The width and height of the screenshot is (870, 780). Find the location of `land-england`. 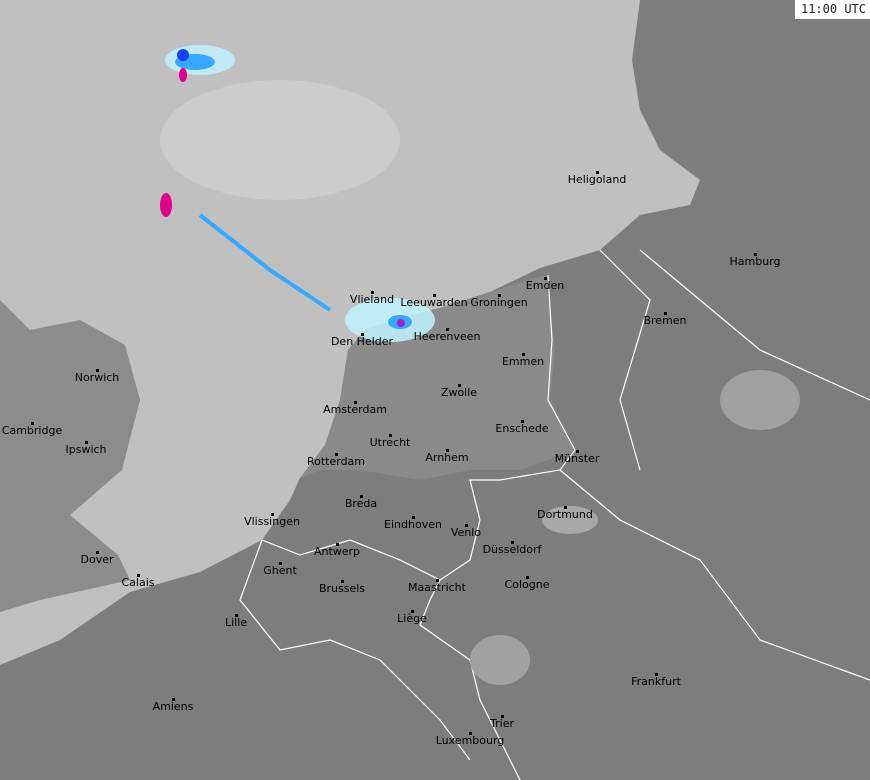

land-england is located at coordinates (70, 456).